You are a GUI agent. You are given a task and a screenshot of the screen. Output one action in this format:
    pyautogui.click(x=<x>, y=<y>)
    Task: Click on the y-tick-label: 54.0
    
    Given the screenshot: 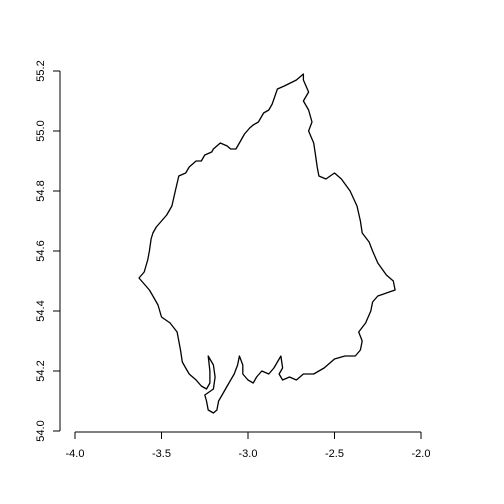 What is the action you would take?
    pyautogui.click(x=41, y=430)
    